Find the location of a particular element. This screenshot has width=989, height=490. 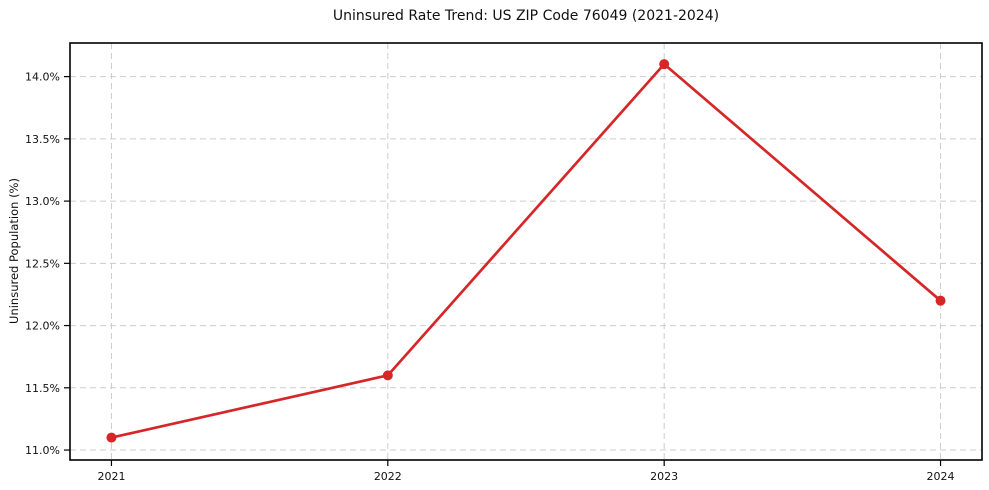

x-tick-label: 2021 is located at coordinates (111, 476).